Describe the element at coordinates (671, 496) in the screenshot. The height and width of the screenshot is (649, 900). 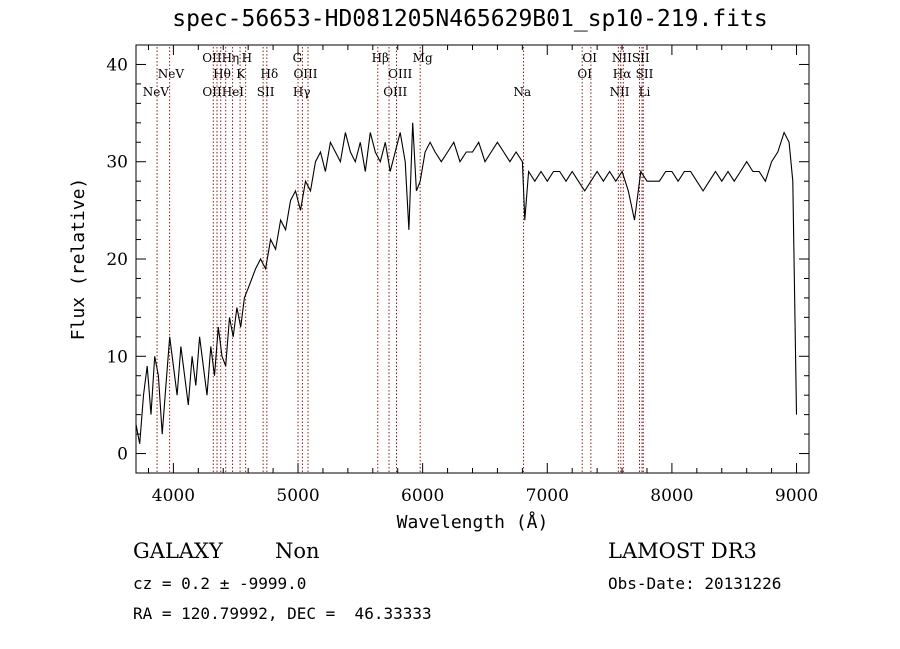
I see `x-tick-label: 8000` at that location.